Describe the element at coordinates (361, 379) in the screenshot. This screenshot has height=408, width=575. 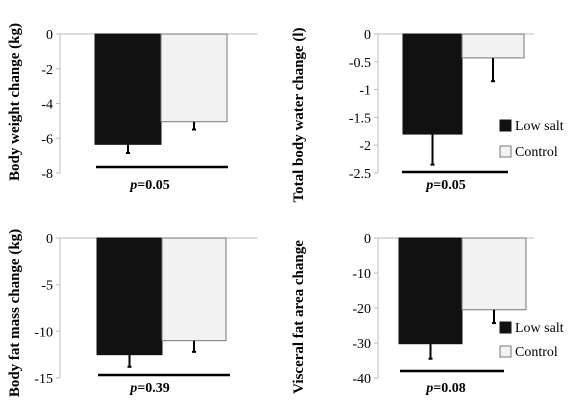
I see `y-tick-label: -40` at that location.